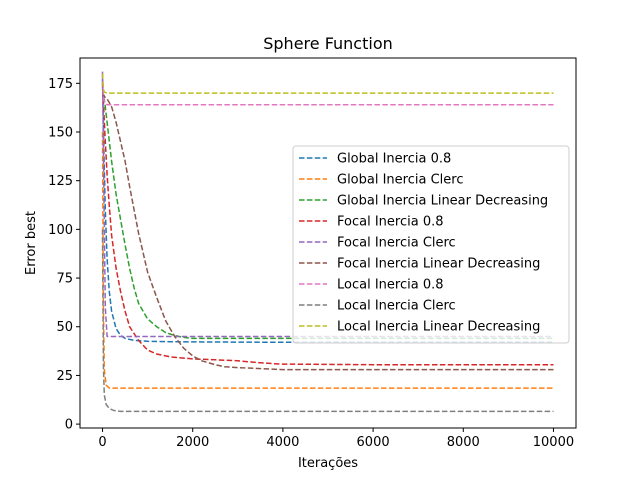 The image size is (640, 480). Describe the element at coordinates (69, 425) in the screenshot. I see `y-tick-label: 0` at that location.